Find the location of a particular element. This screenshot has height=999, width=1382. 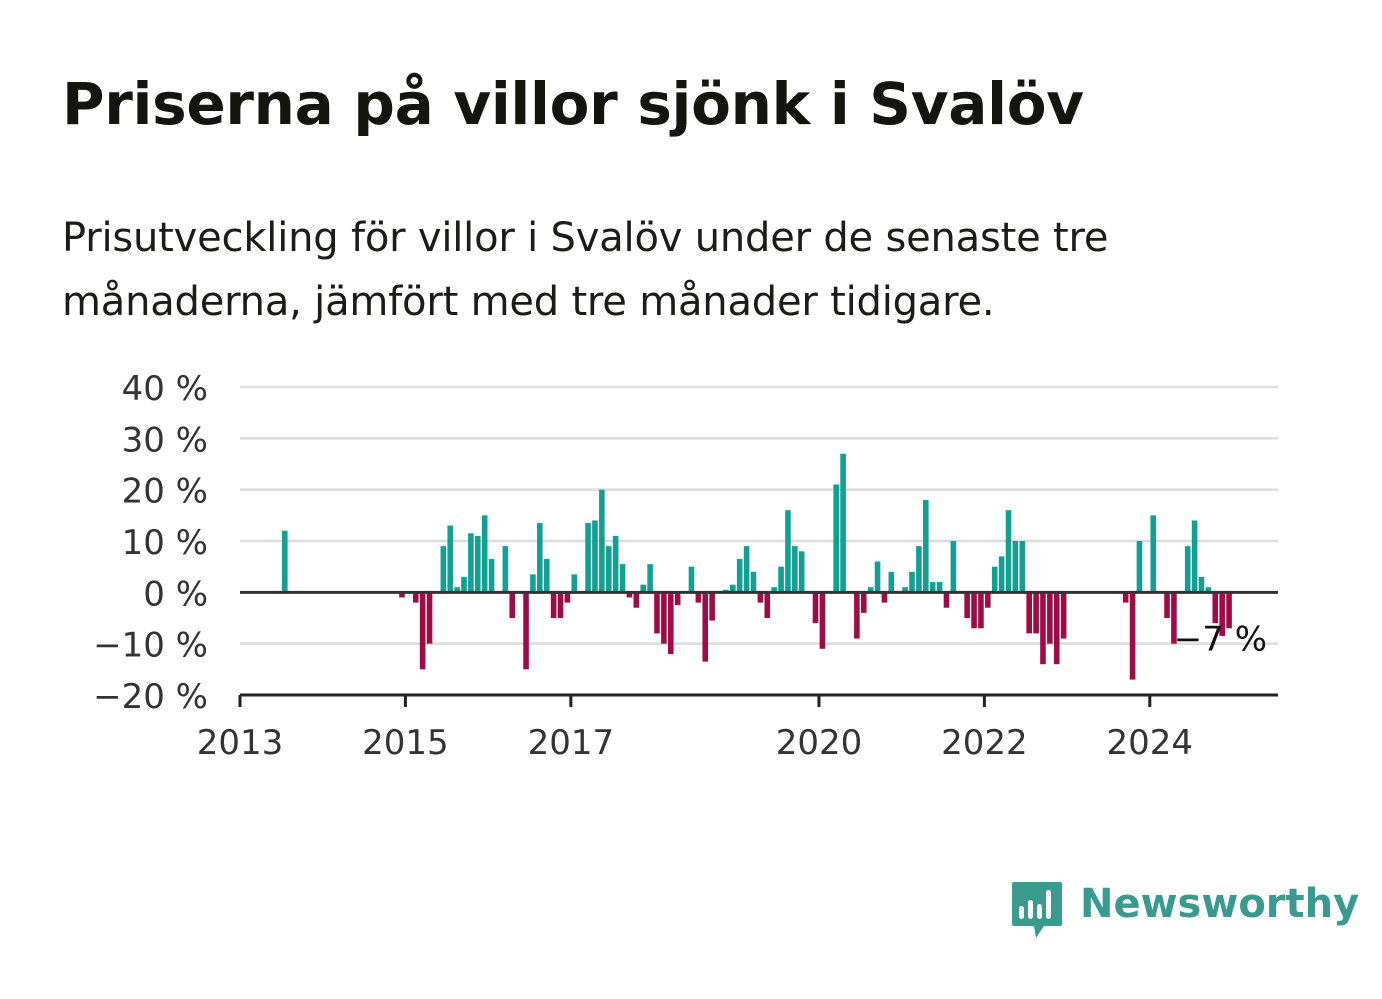

x-tick-label: 2017 is located at coordinates (571, 743).